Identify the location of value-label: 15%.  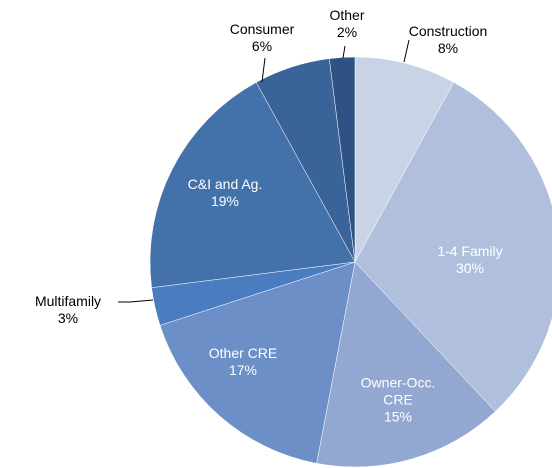
(398, 416).